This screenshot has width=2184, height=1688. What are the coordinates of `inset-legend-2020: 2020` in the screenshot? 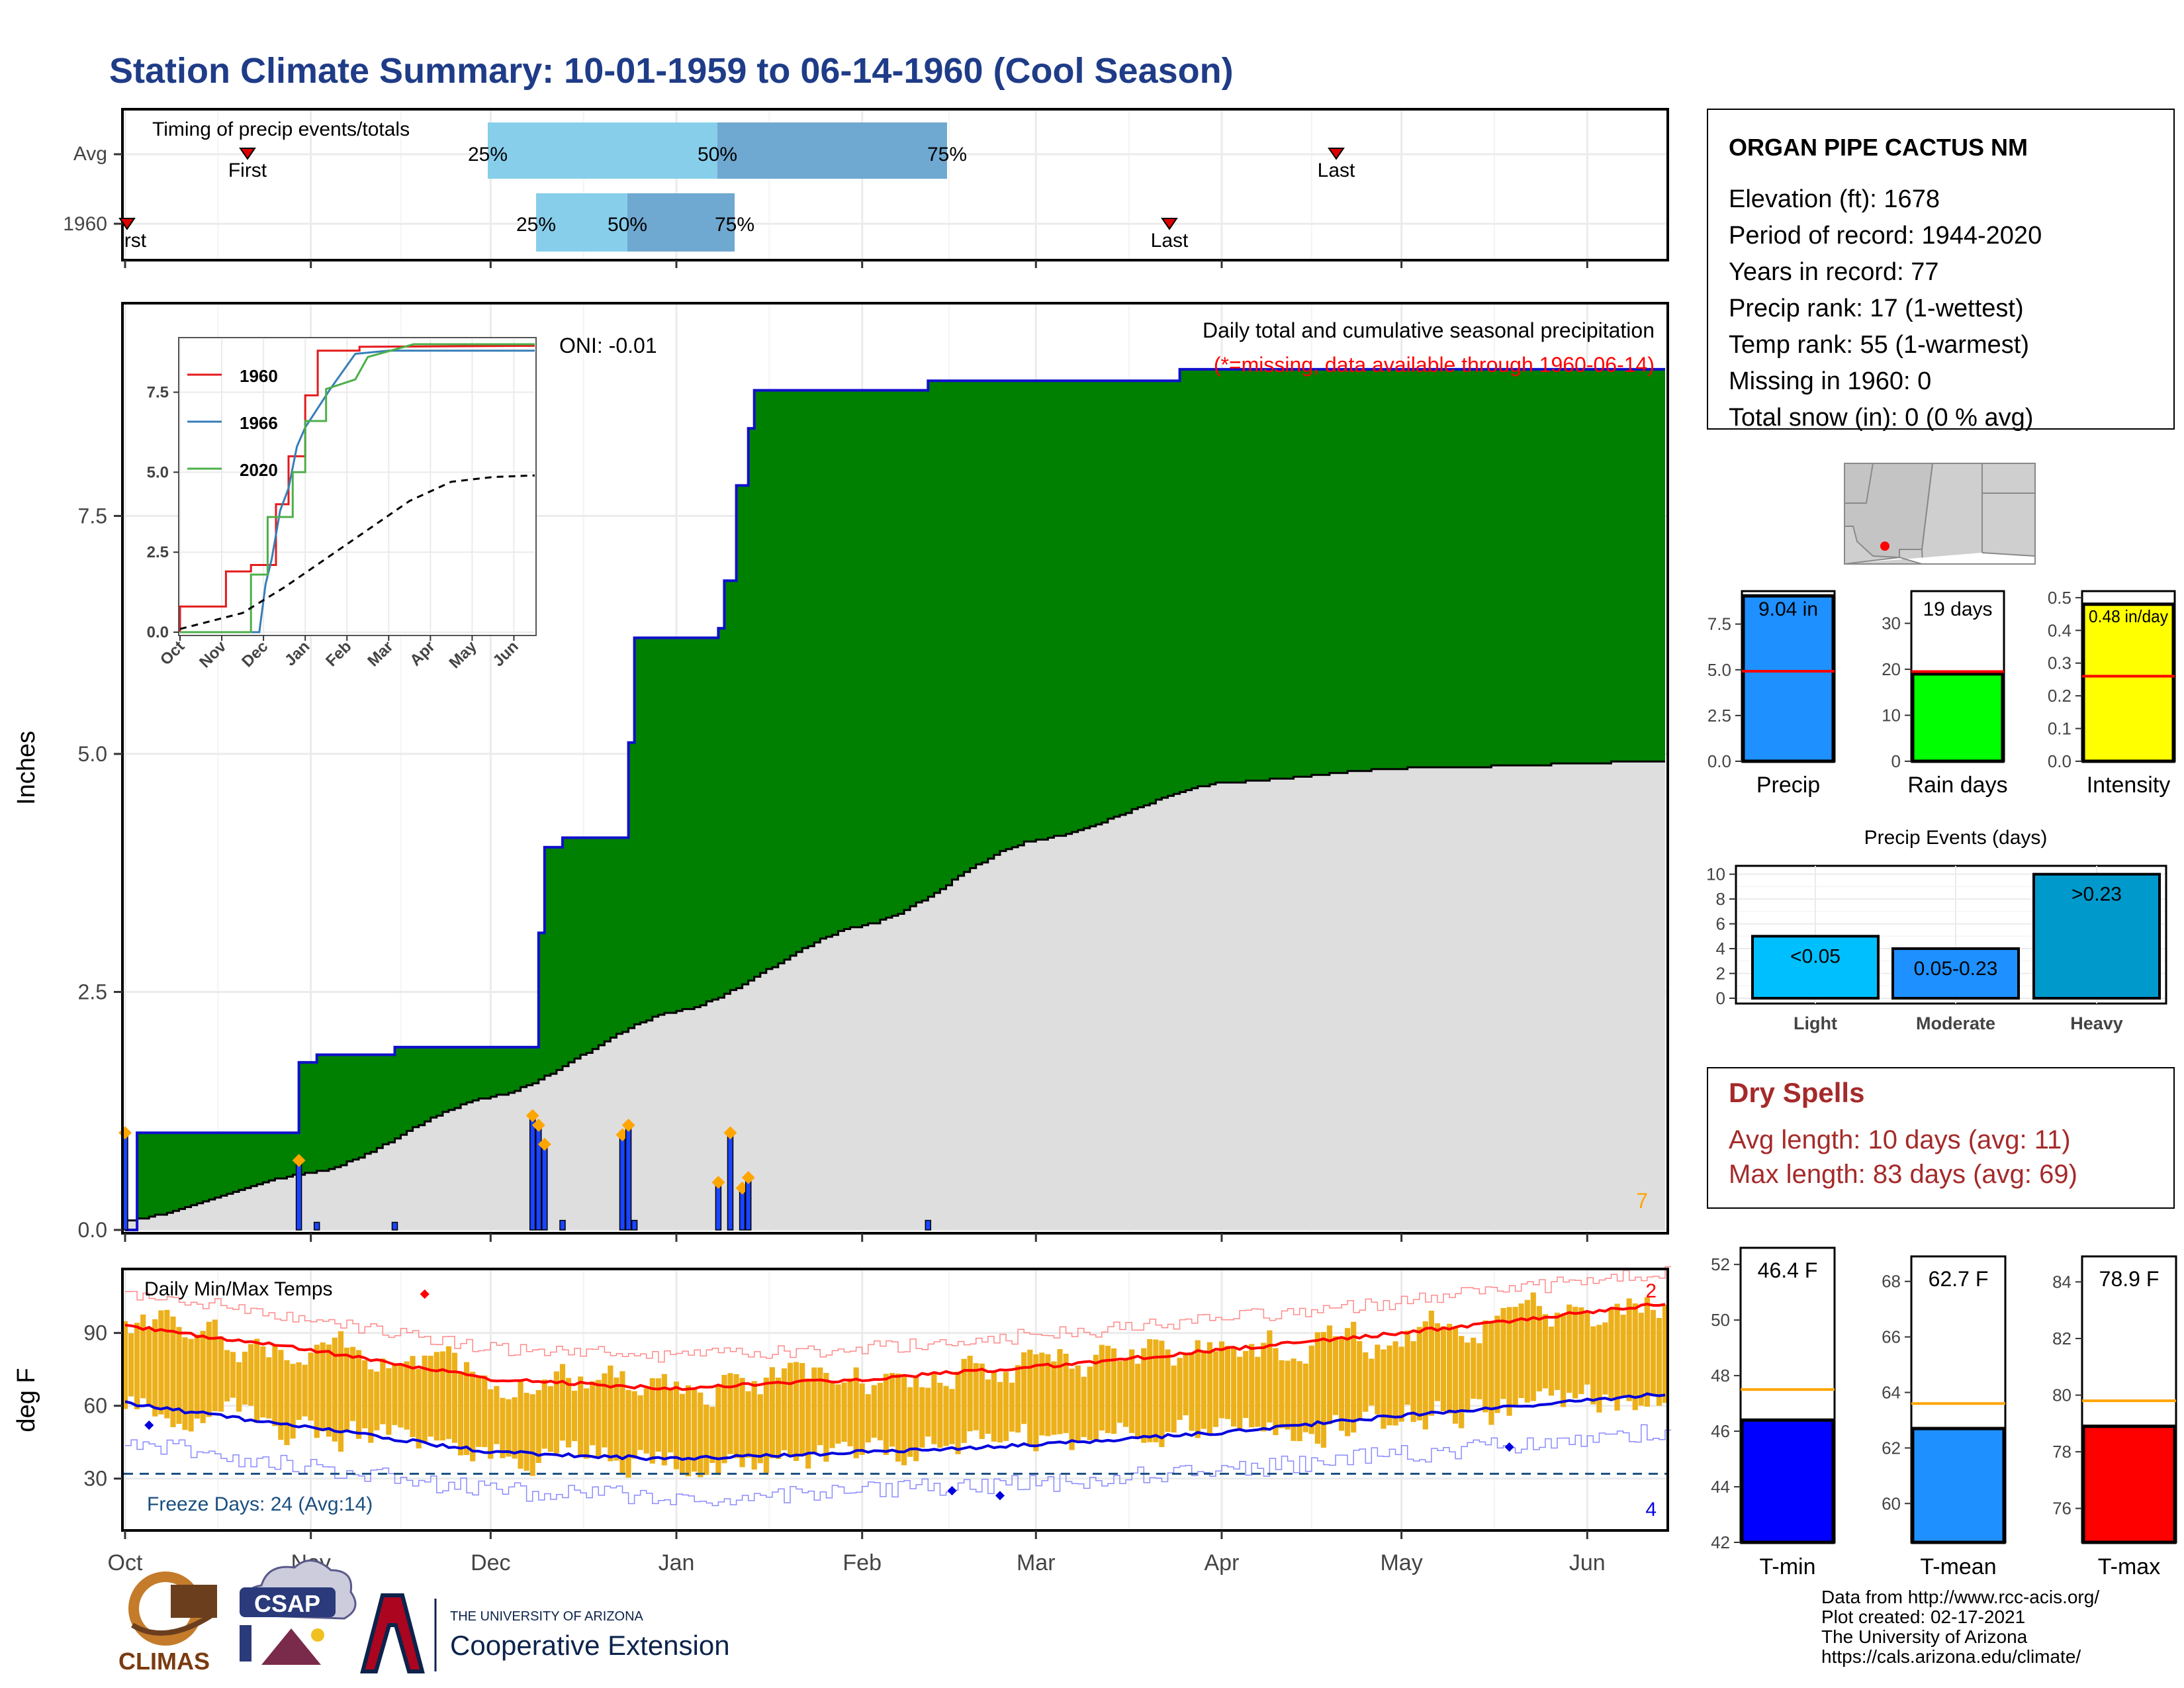 It's located at (259, 470).